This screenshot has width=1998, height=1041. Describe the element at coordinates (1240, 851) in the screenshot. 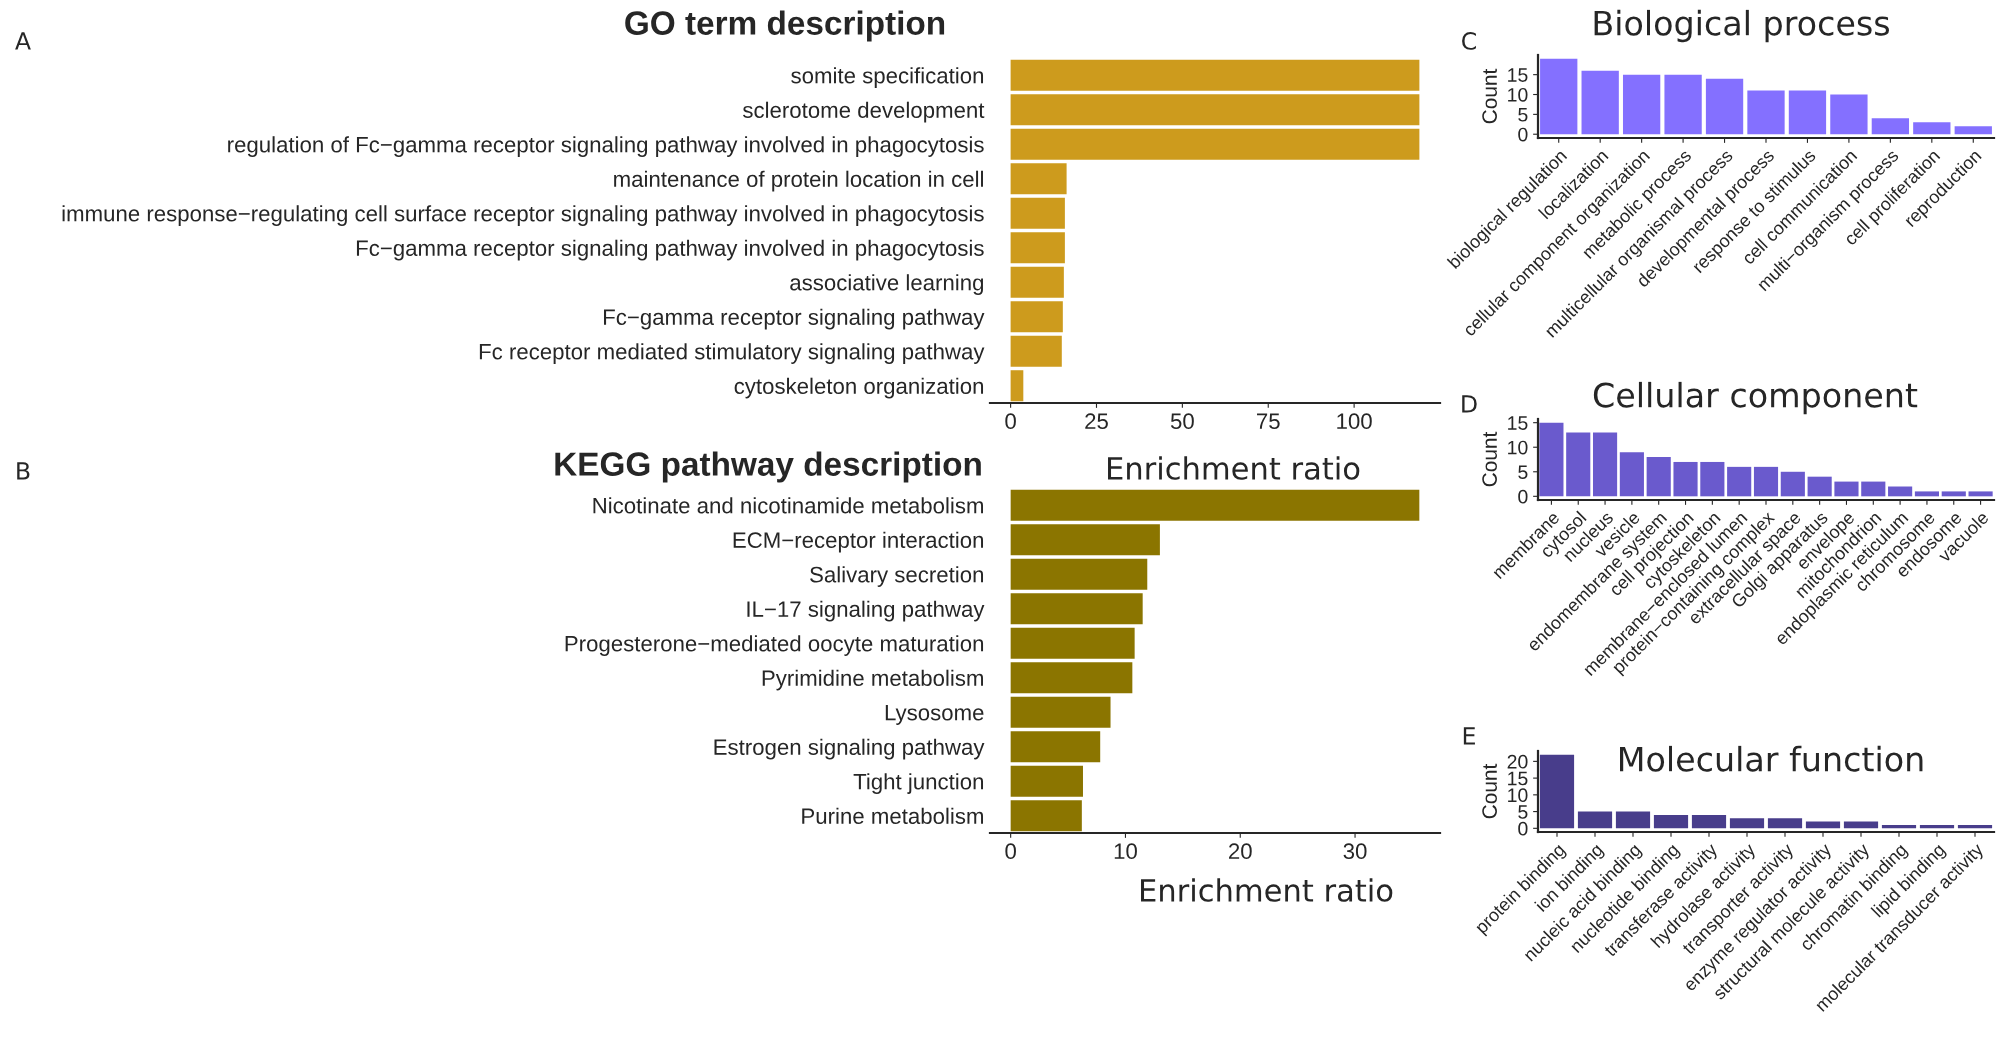

I see `x-tick-label: 20` at that location.